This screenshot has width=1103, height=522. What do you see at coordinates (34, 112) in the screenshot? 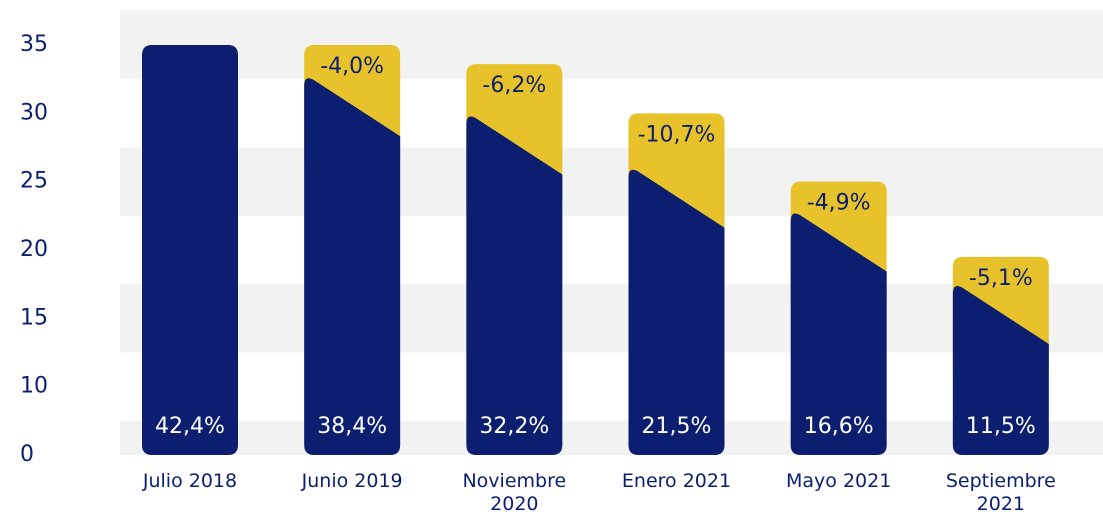
I see `y-tick-label: 30` at bounding box center [34, 112].